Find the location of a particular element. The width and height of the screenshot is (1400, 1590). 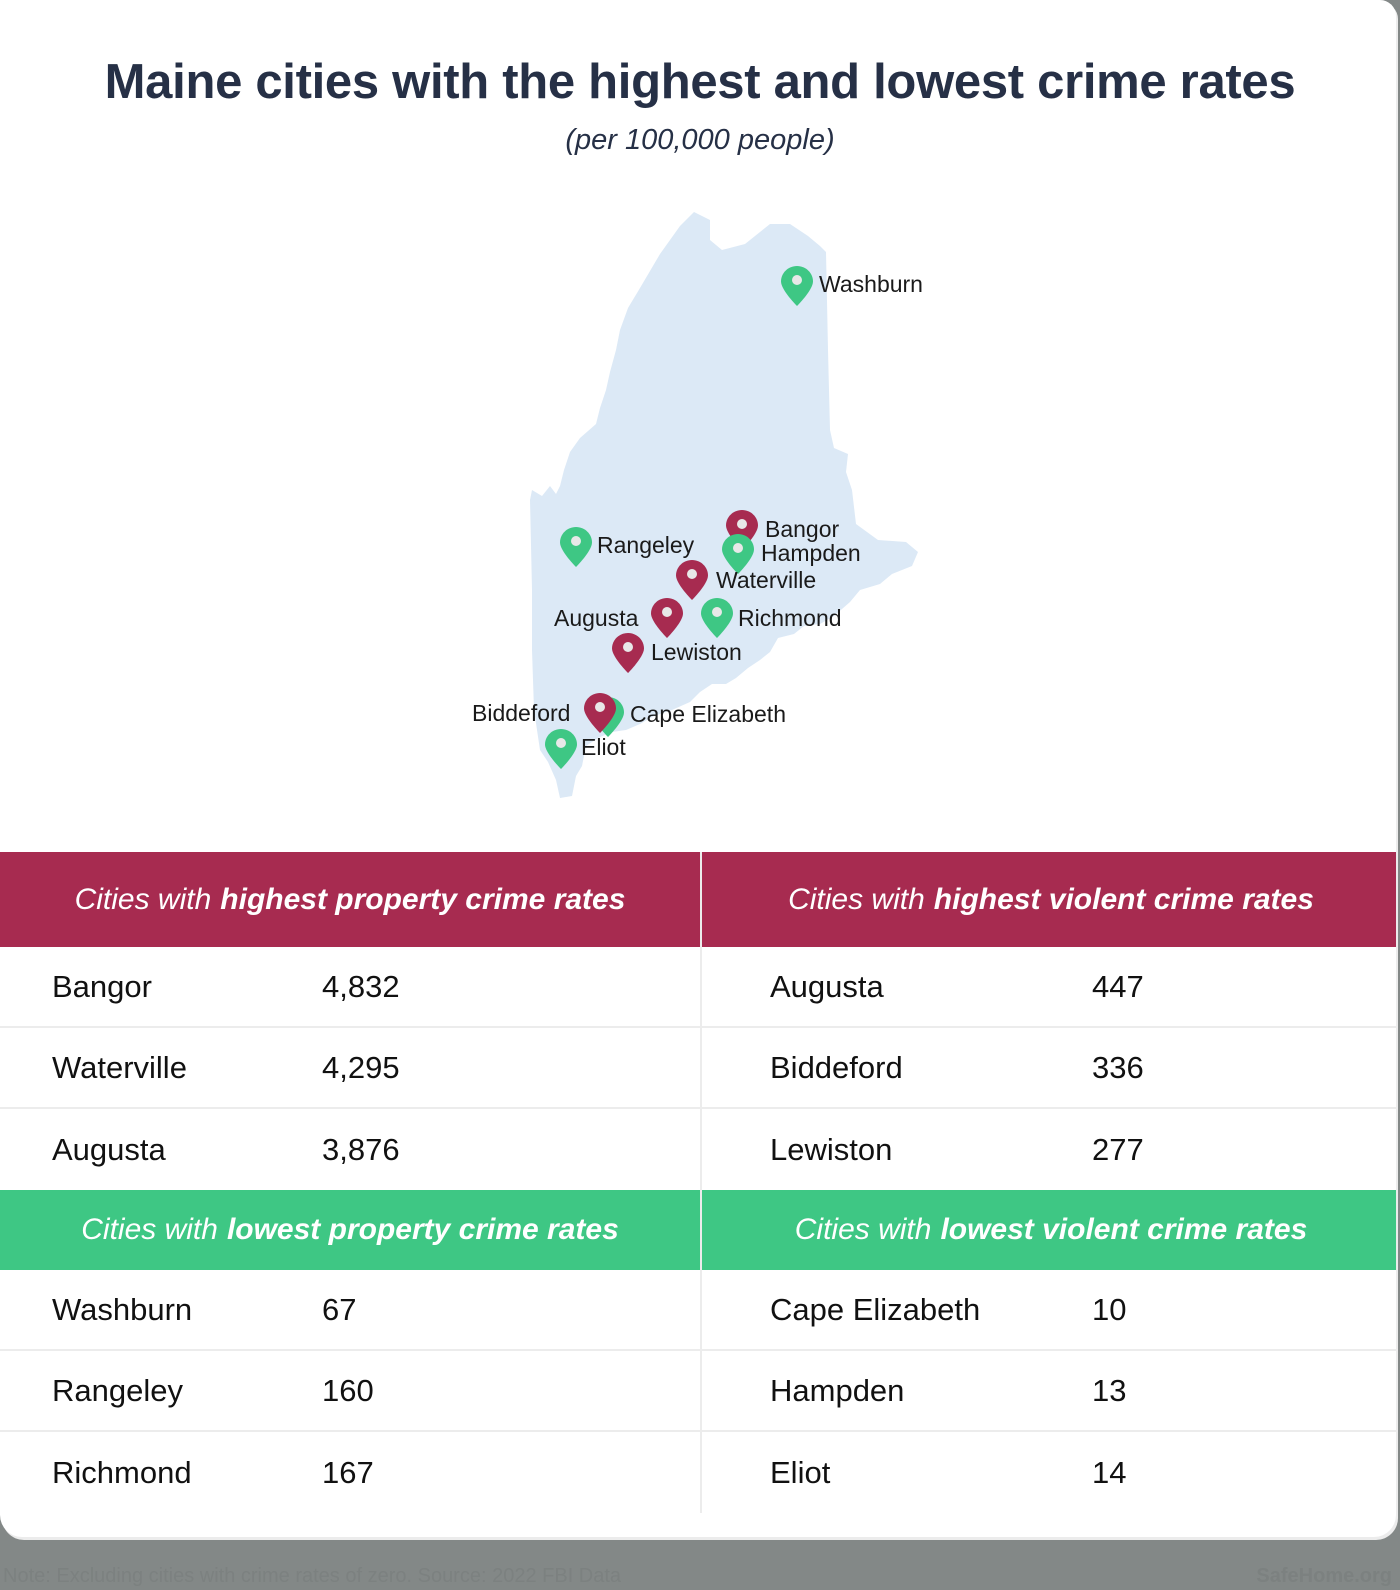

table-header-highest-violent: Cities with highest violent crime rates is located at coordinates (1049, 899).